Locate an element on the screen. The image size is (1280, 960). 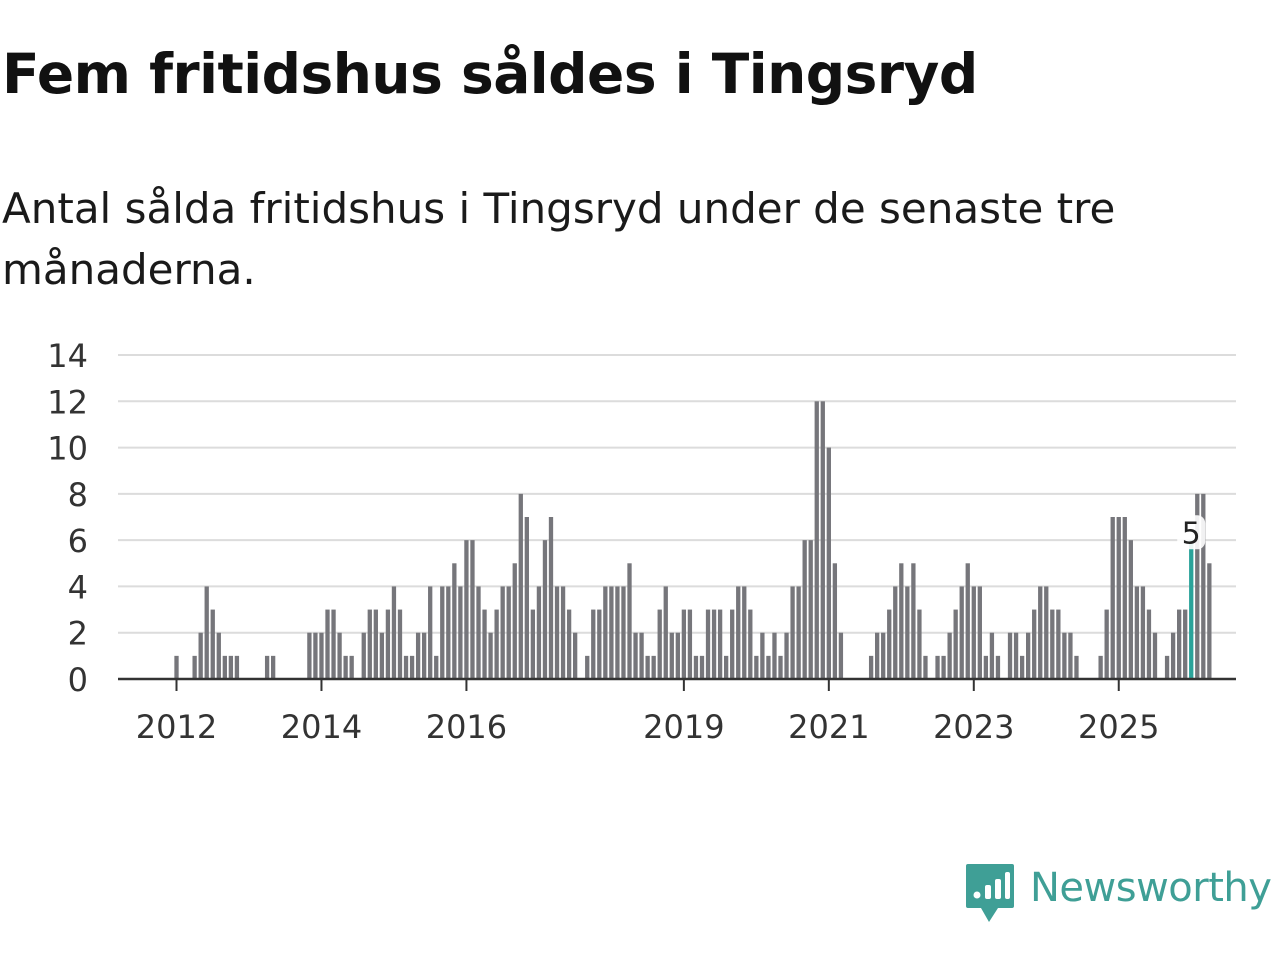
x-tick-label: 2016 is located at coordinates (466, 727).